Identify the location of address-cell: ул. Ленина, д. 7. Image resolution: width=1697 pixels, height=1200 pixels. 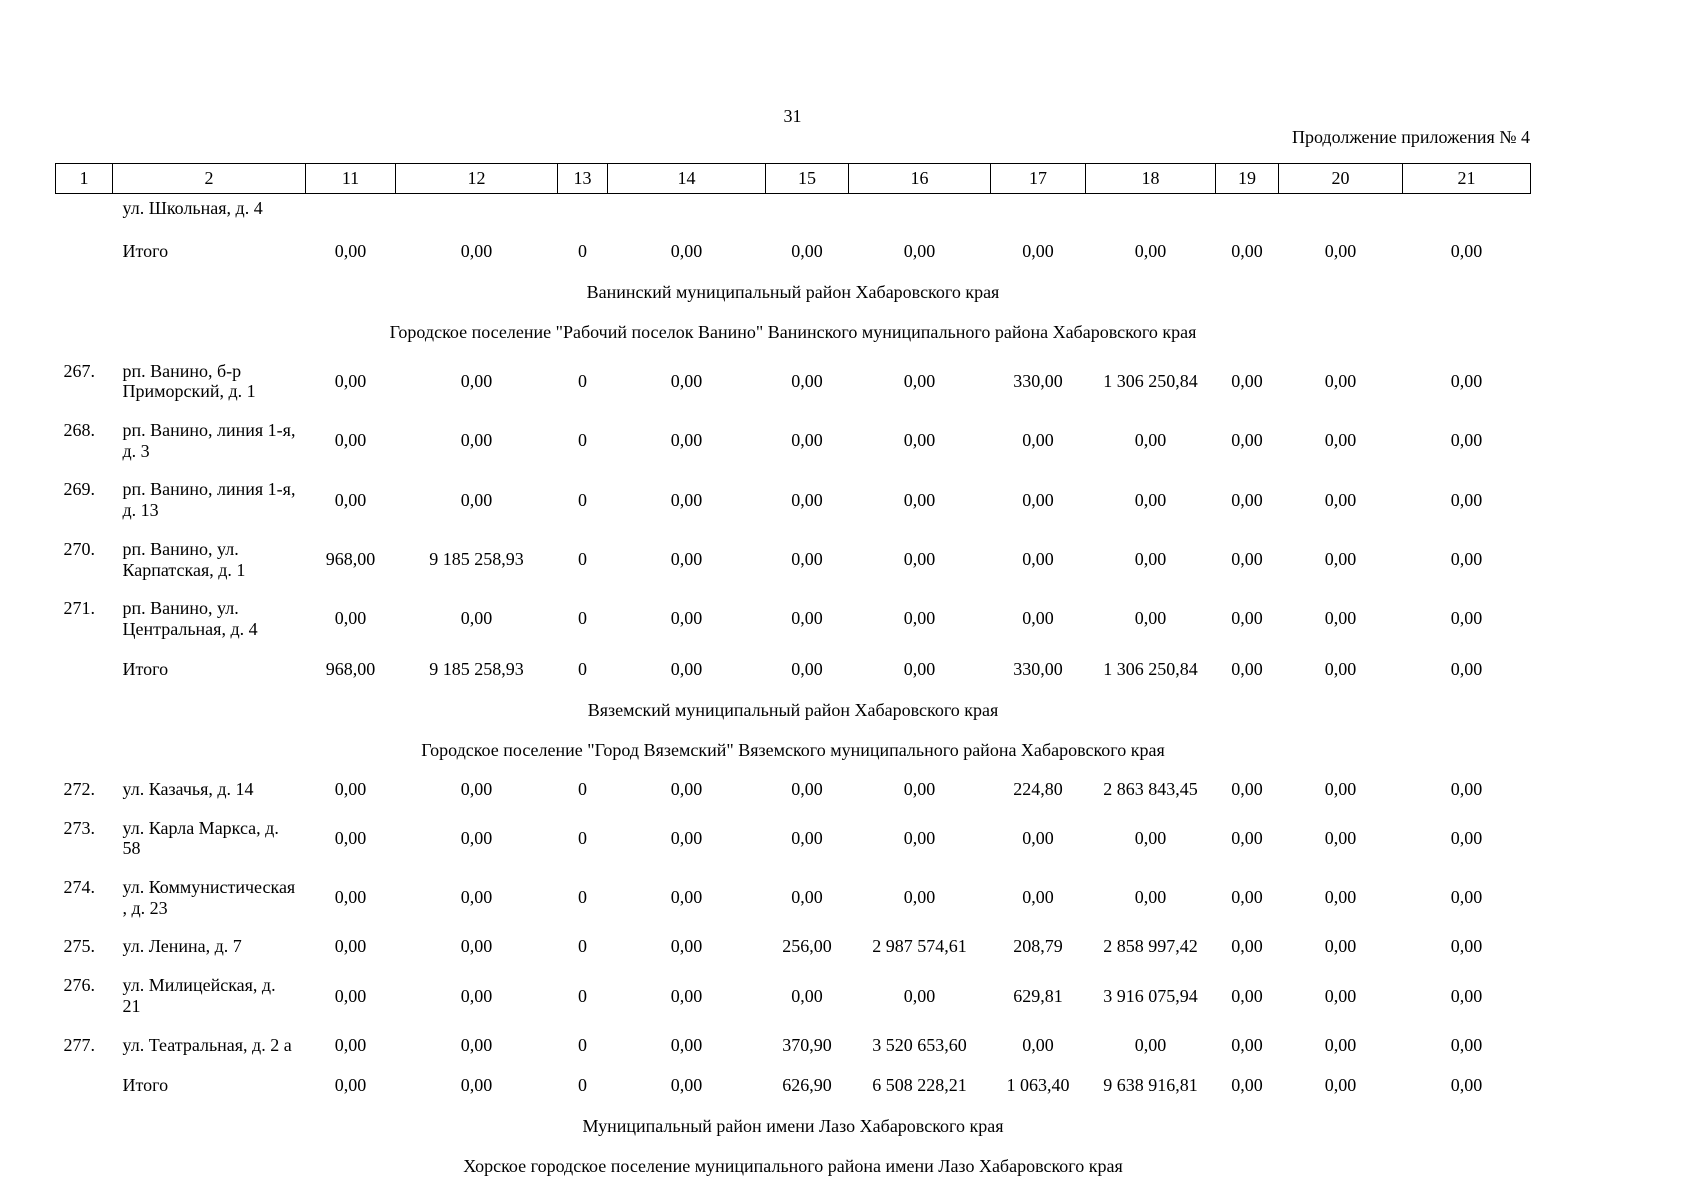
(182, 946).